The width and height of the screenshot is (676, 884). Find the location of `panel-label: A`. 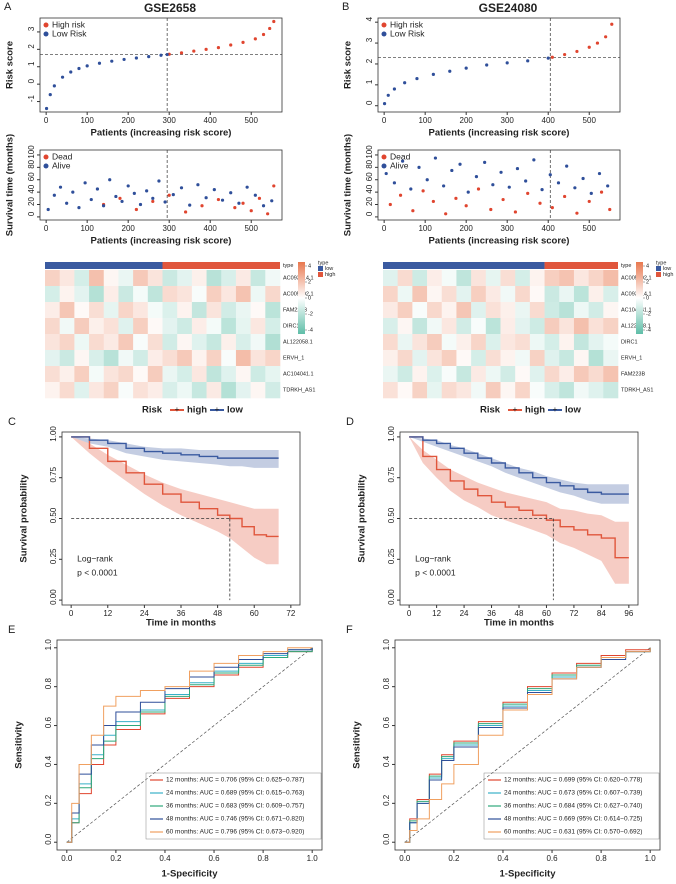

panel-label: A is located at coordinates (8, 7).